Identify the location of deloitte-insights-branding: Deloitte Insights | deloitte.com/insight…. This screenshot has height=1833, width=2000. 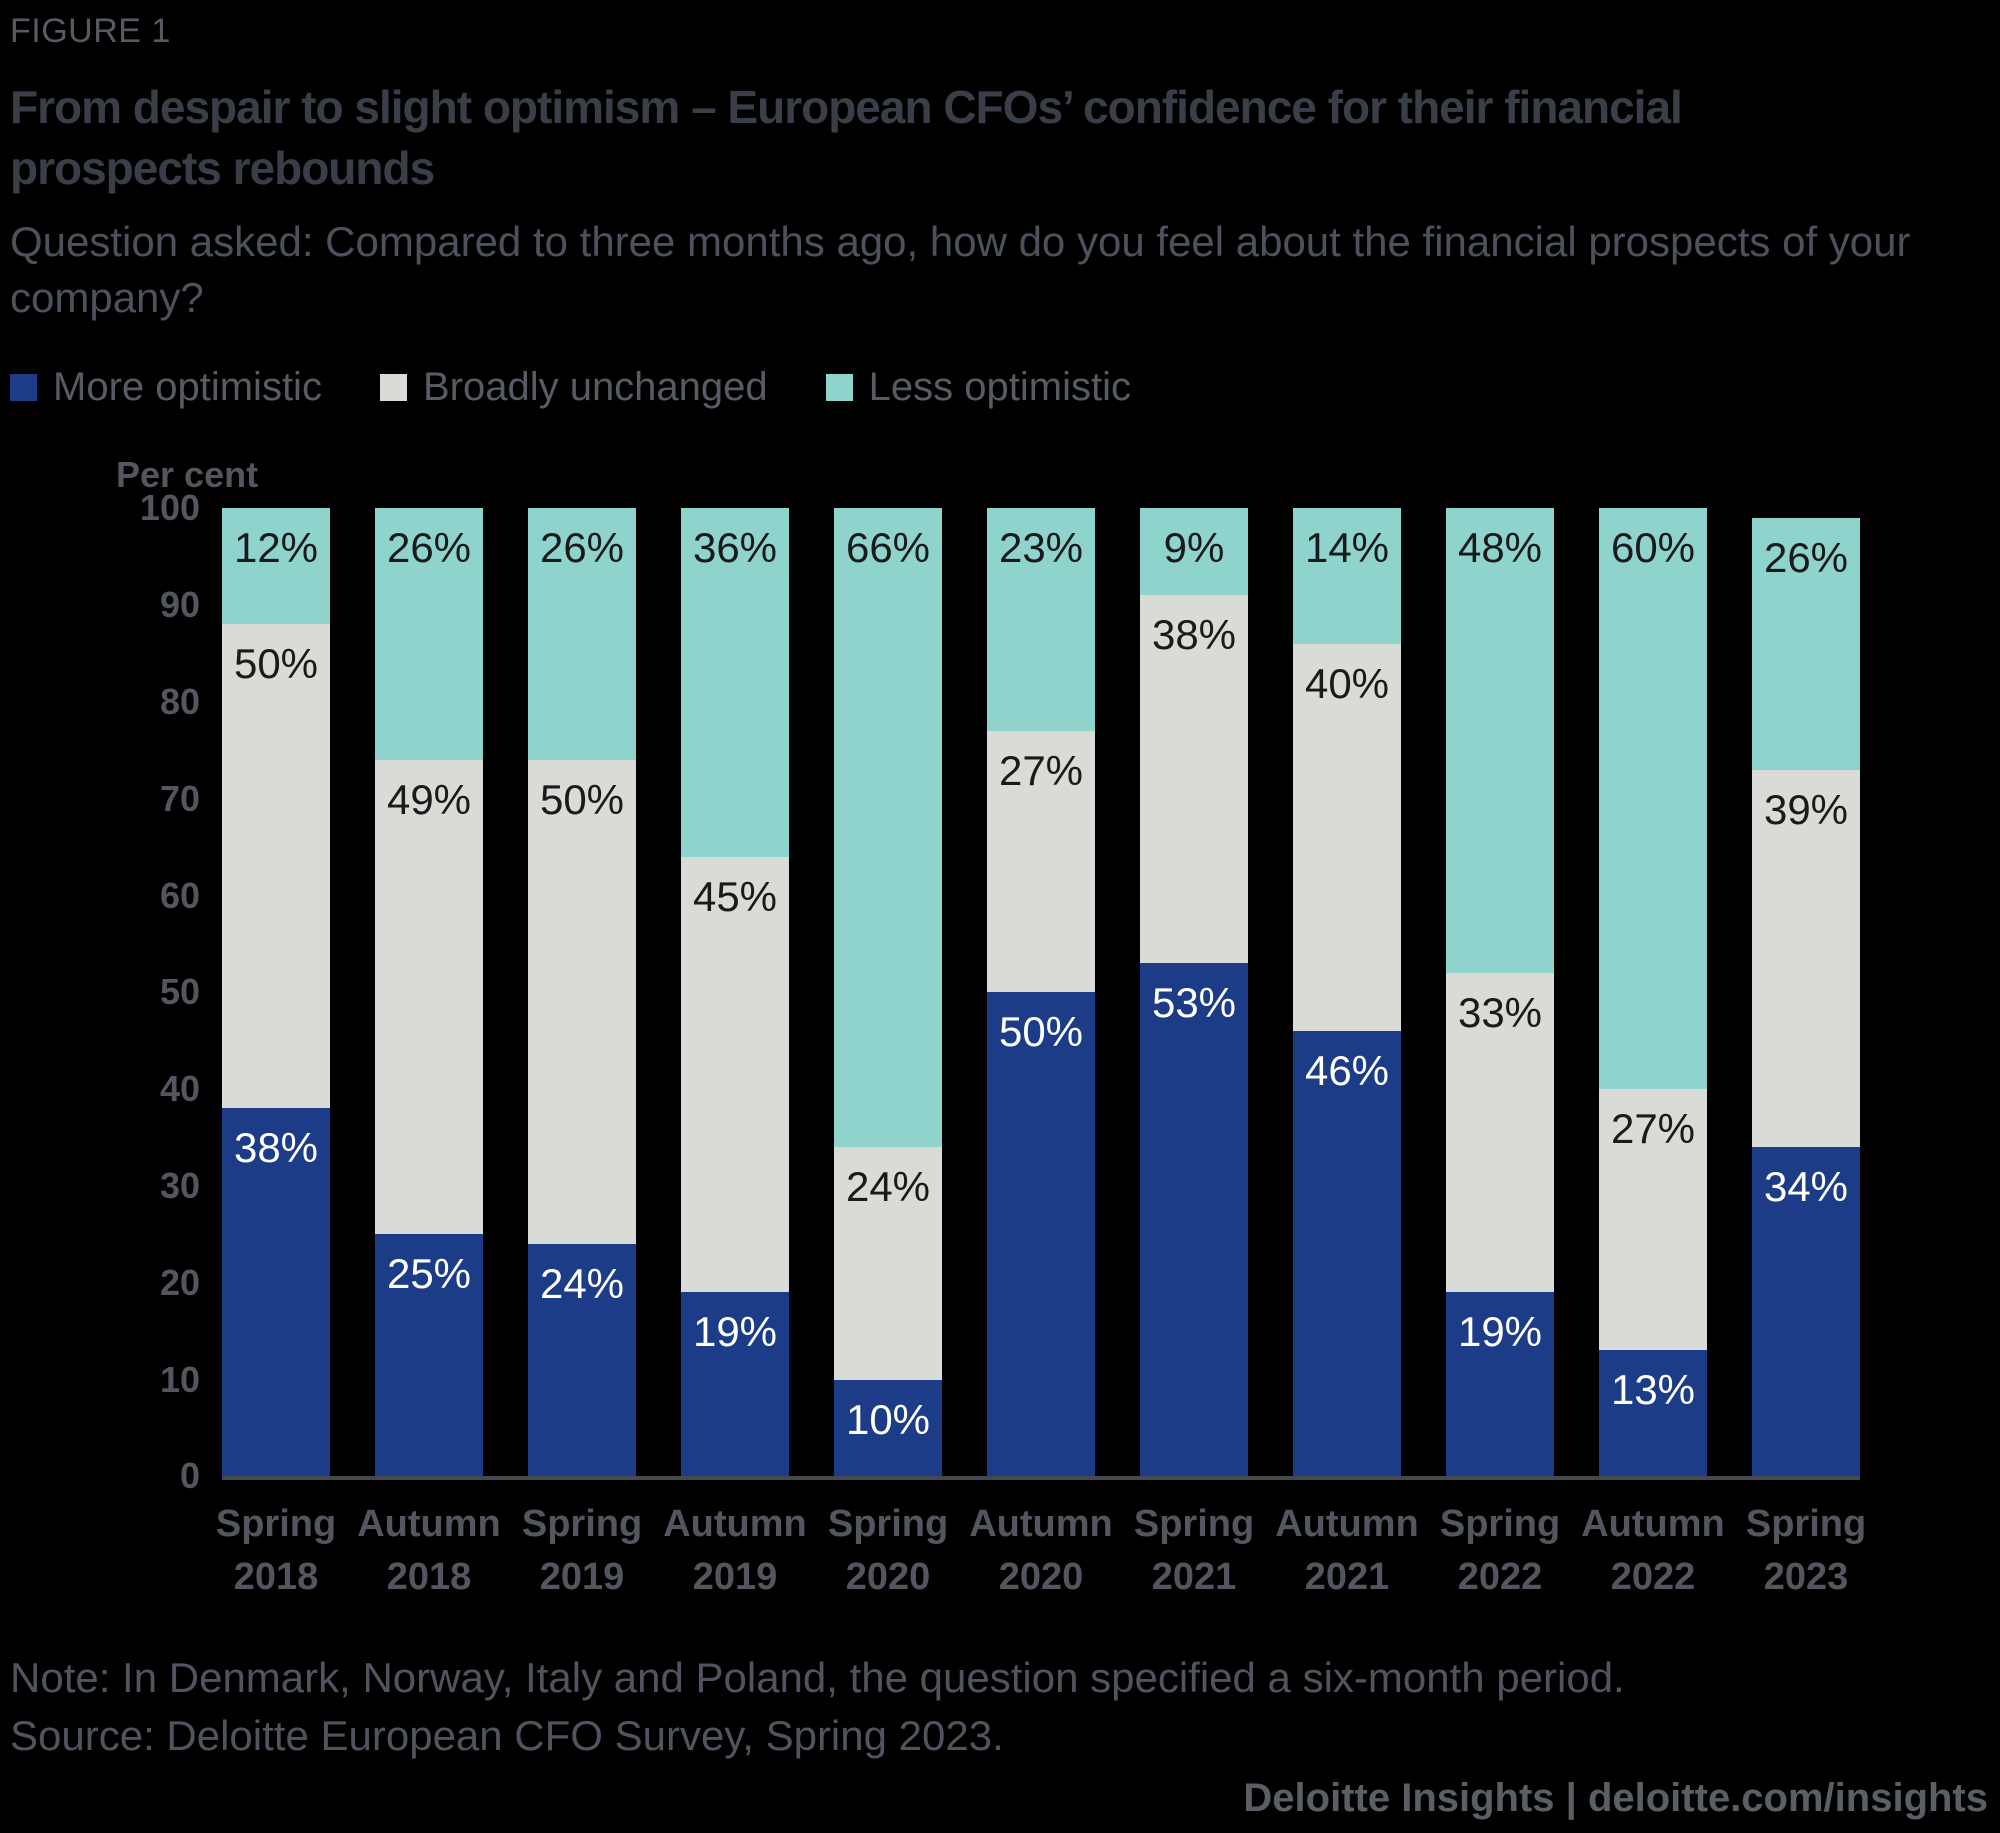
(1615, 1798).